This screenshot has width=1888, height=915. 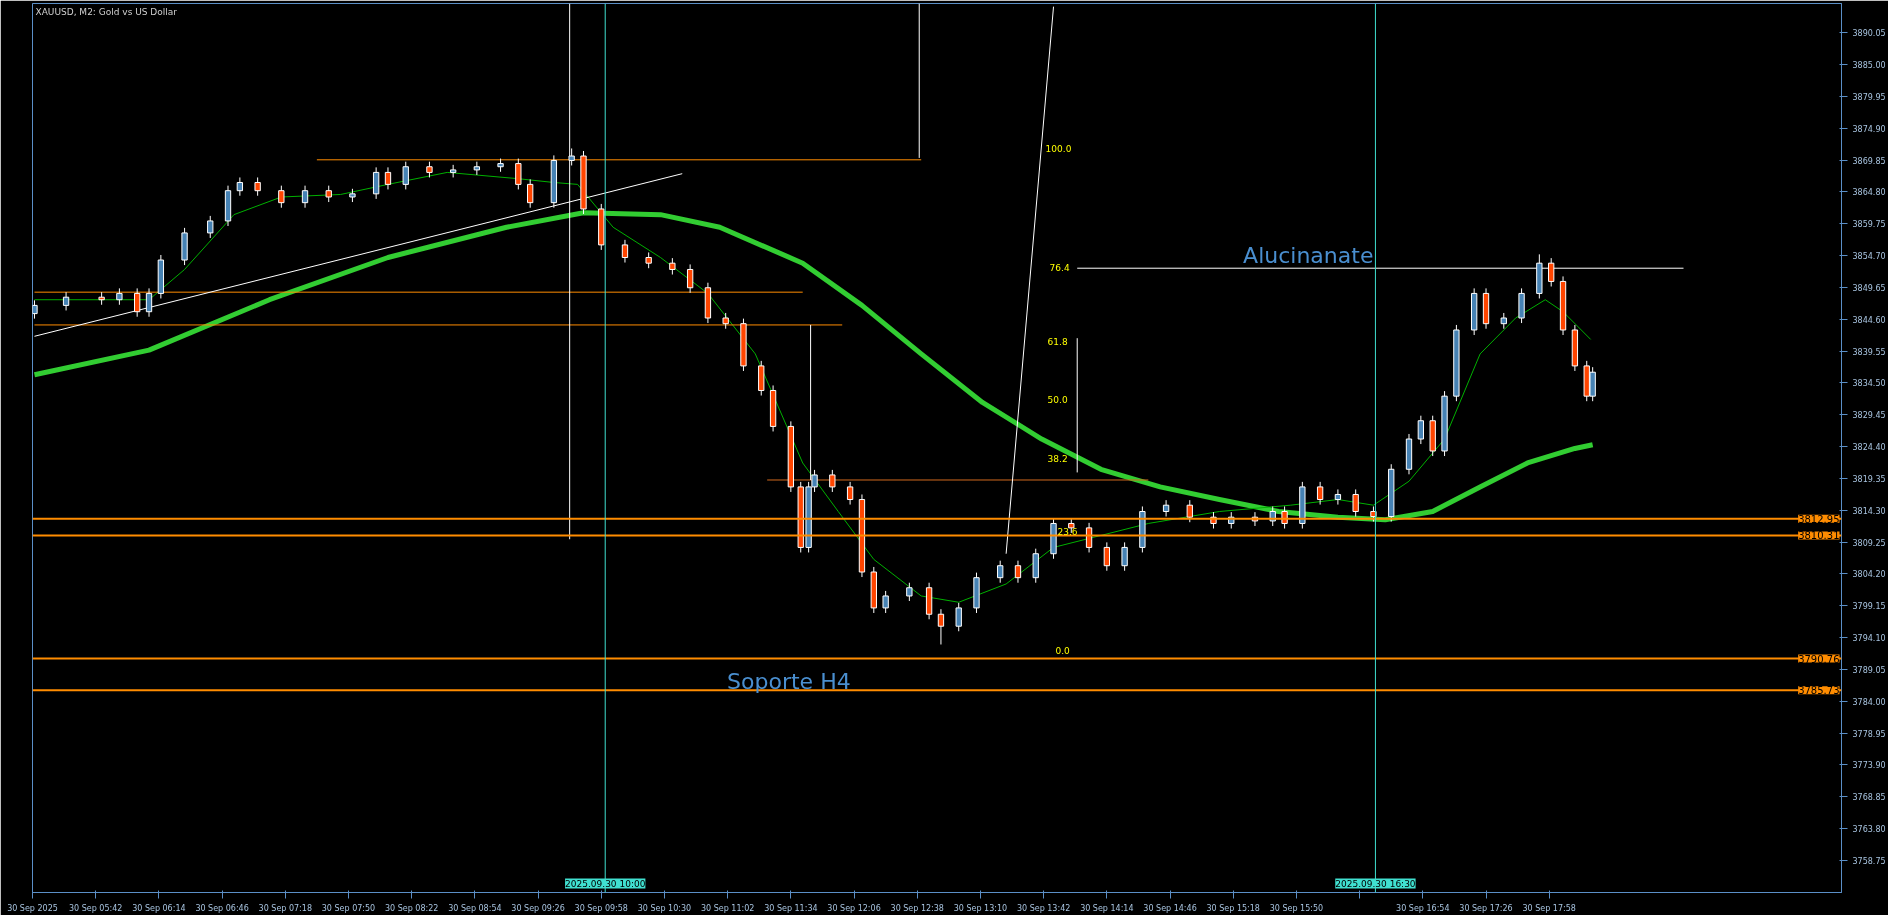 I want to click on x-tick-label: 30 Sep 05:42, so click(x=96, y=908).